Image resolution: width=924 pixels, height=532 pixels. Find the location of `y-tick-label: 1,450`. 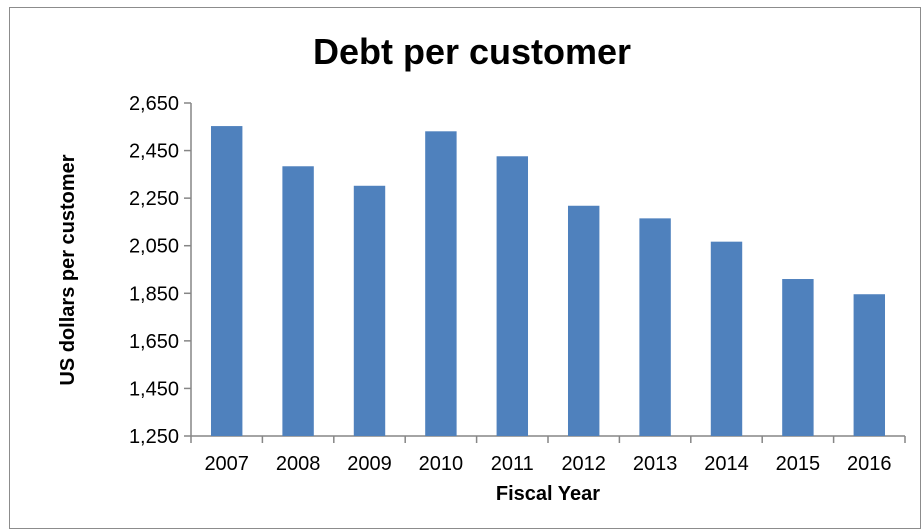

y-tick-label: 1,450 is located at coordinates (154, 389).